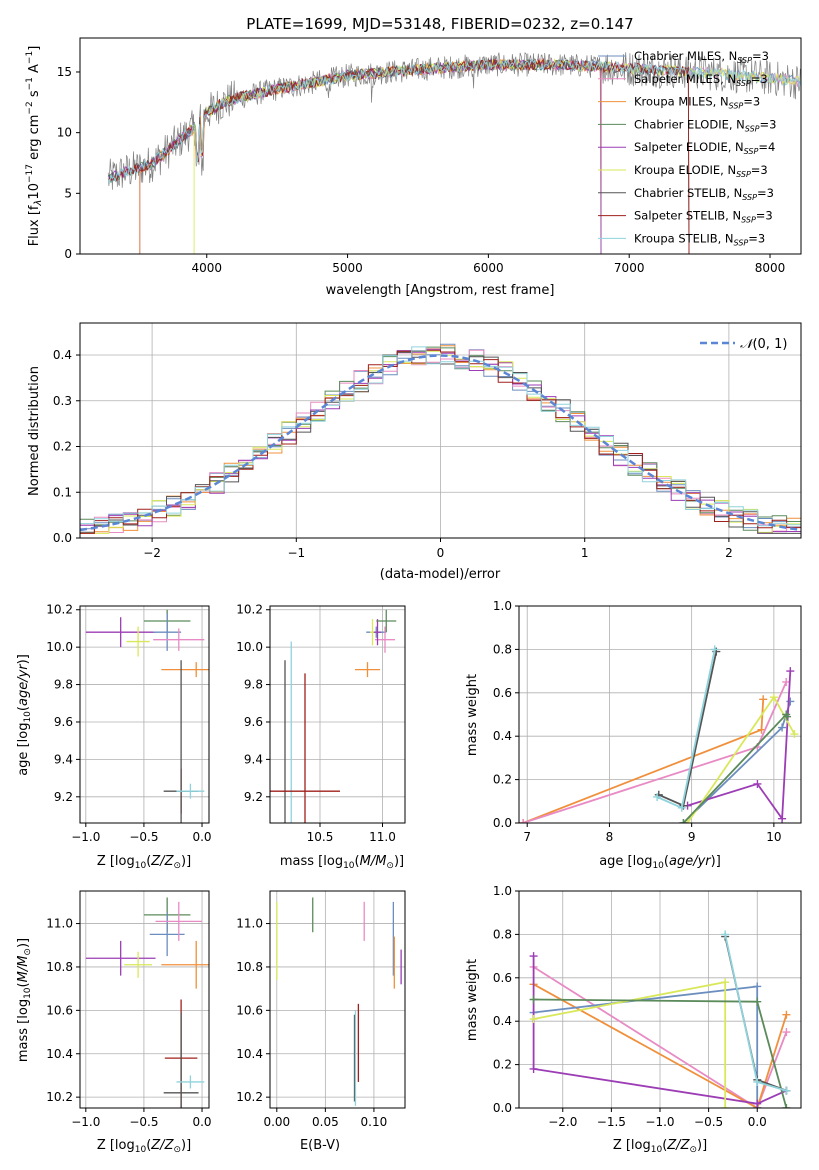 Image resolution: width=819 pixels, height=1170 pixels. What do you see at coordinates (253, 685) in the screenshot?
I see `age_vs_mass-ytick-label: 9.8` at bounding box center [253, 685].